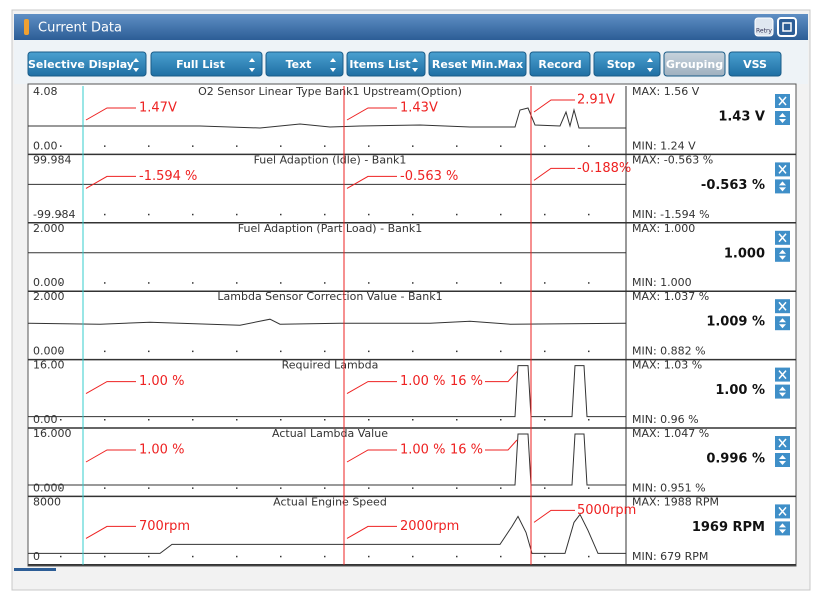  I want to click on annotation: -1.594 %, so click(168, 176).